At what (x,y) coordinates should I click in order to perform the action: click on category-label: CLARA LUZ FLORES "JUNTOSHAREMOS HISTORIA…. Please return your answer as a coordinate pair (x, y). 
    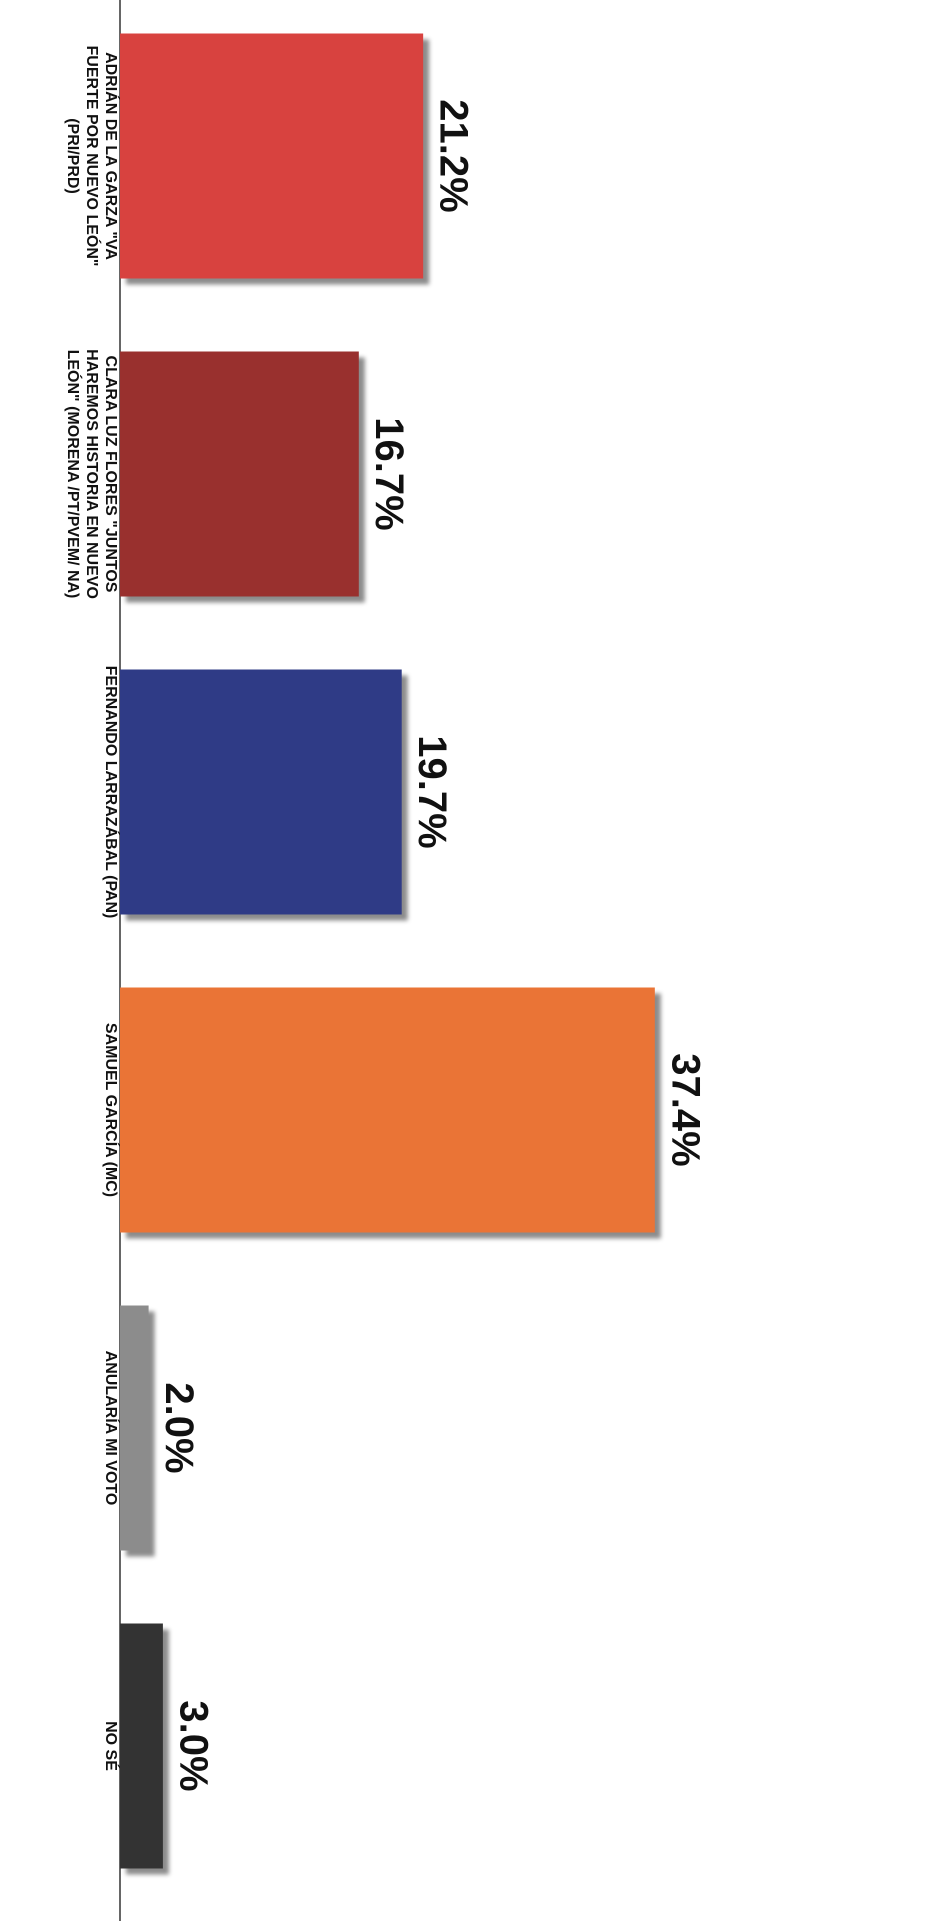
    Looking at the image, I should click on (91, 474).